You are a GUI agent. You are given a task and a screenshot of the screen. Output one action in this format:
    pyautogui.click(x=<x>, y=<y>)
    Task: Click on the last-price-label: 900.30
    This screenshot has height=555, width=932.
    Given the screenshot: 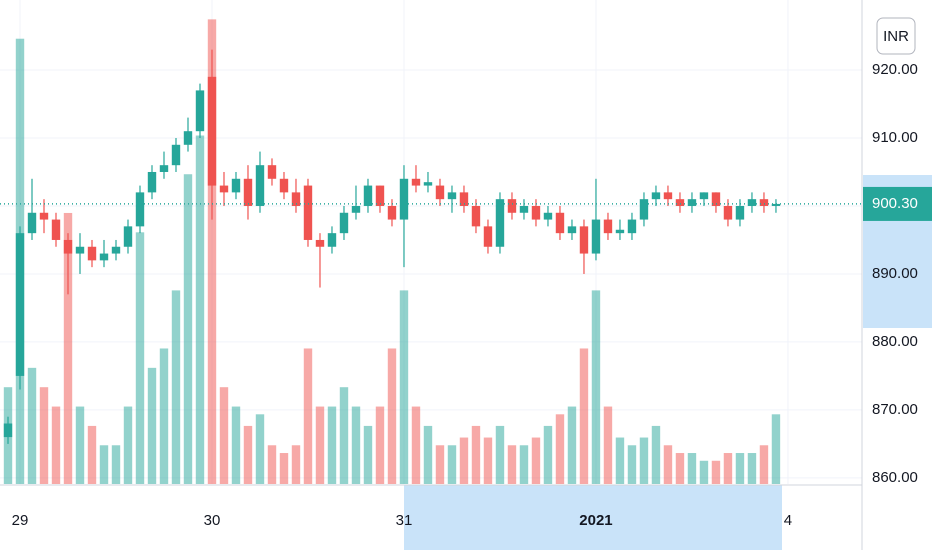 What is the action you would take?
    pyautogui.click(x=895, y=203)
    